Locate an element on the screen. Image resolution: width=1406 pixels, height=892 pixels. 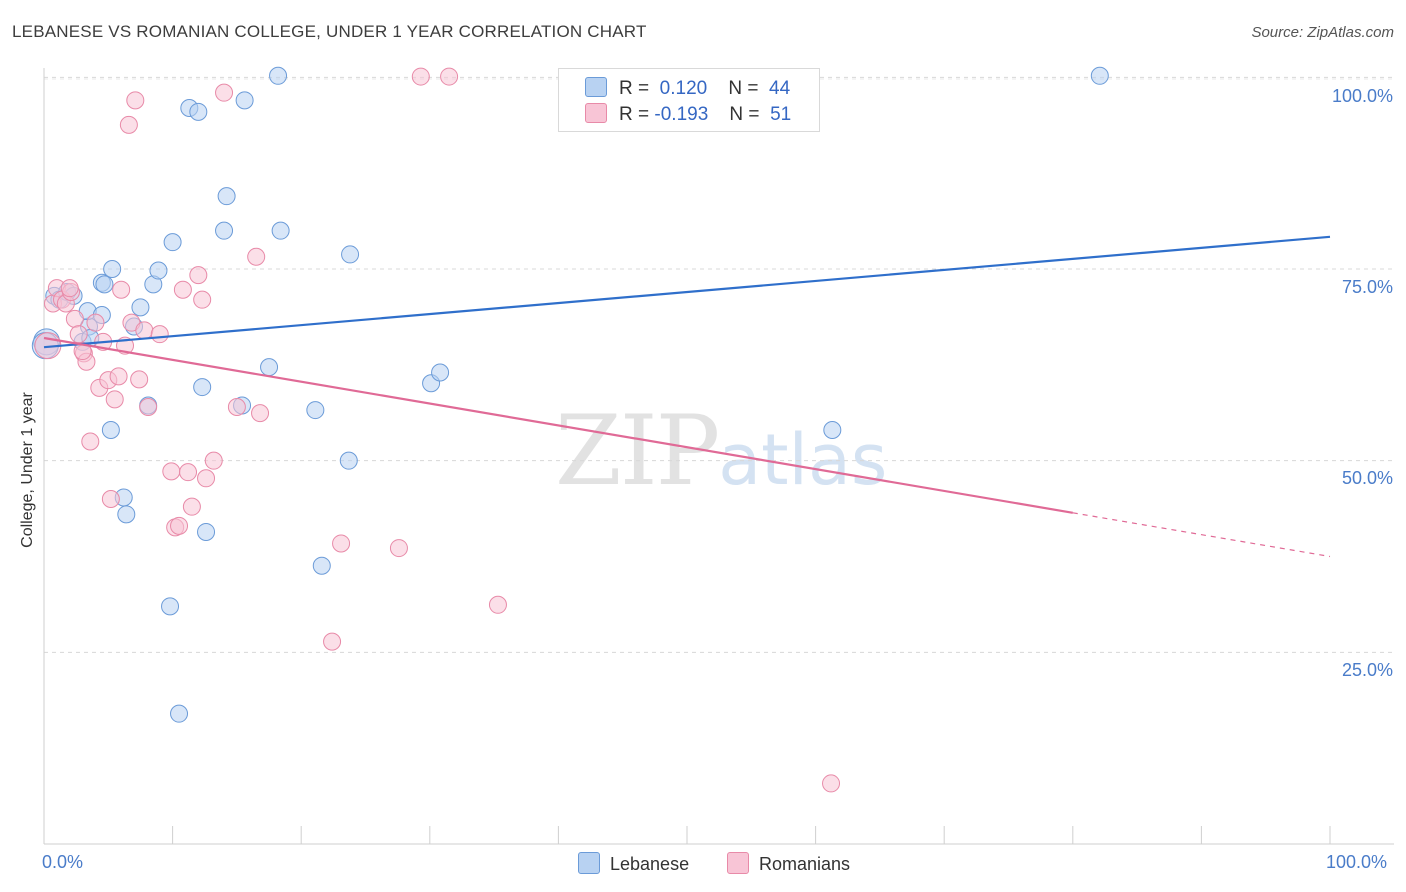
x-tick-label-100: 100.0% is located at coordinates (1357, 862).